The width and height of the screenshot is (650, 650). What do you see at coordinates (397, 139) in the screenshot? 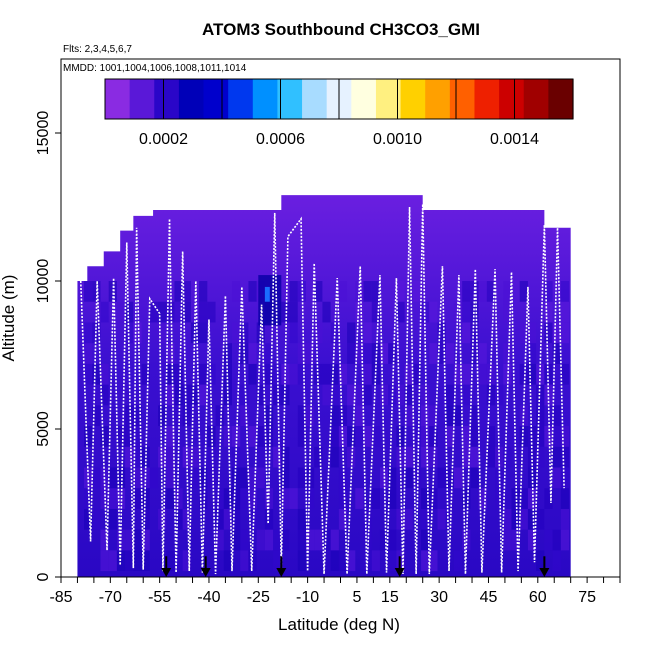
I see `colorbar-tick-label: 0.0010` at bounding box center [397, 139].